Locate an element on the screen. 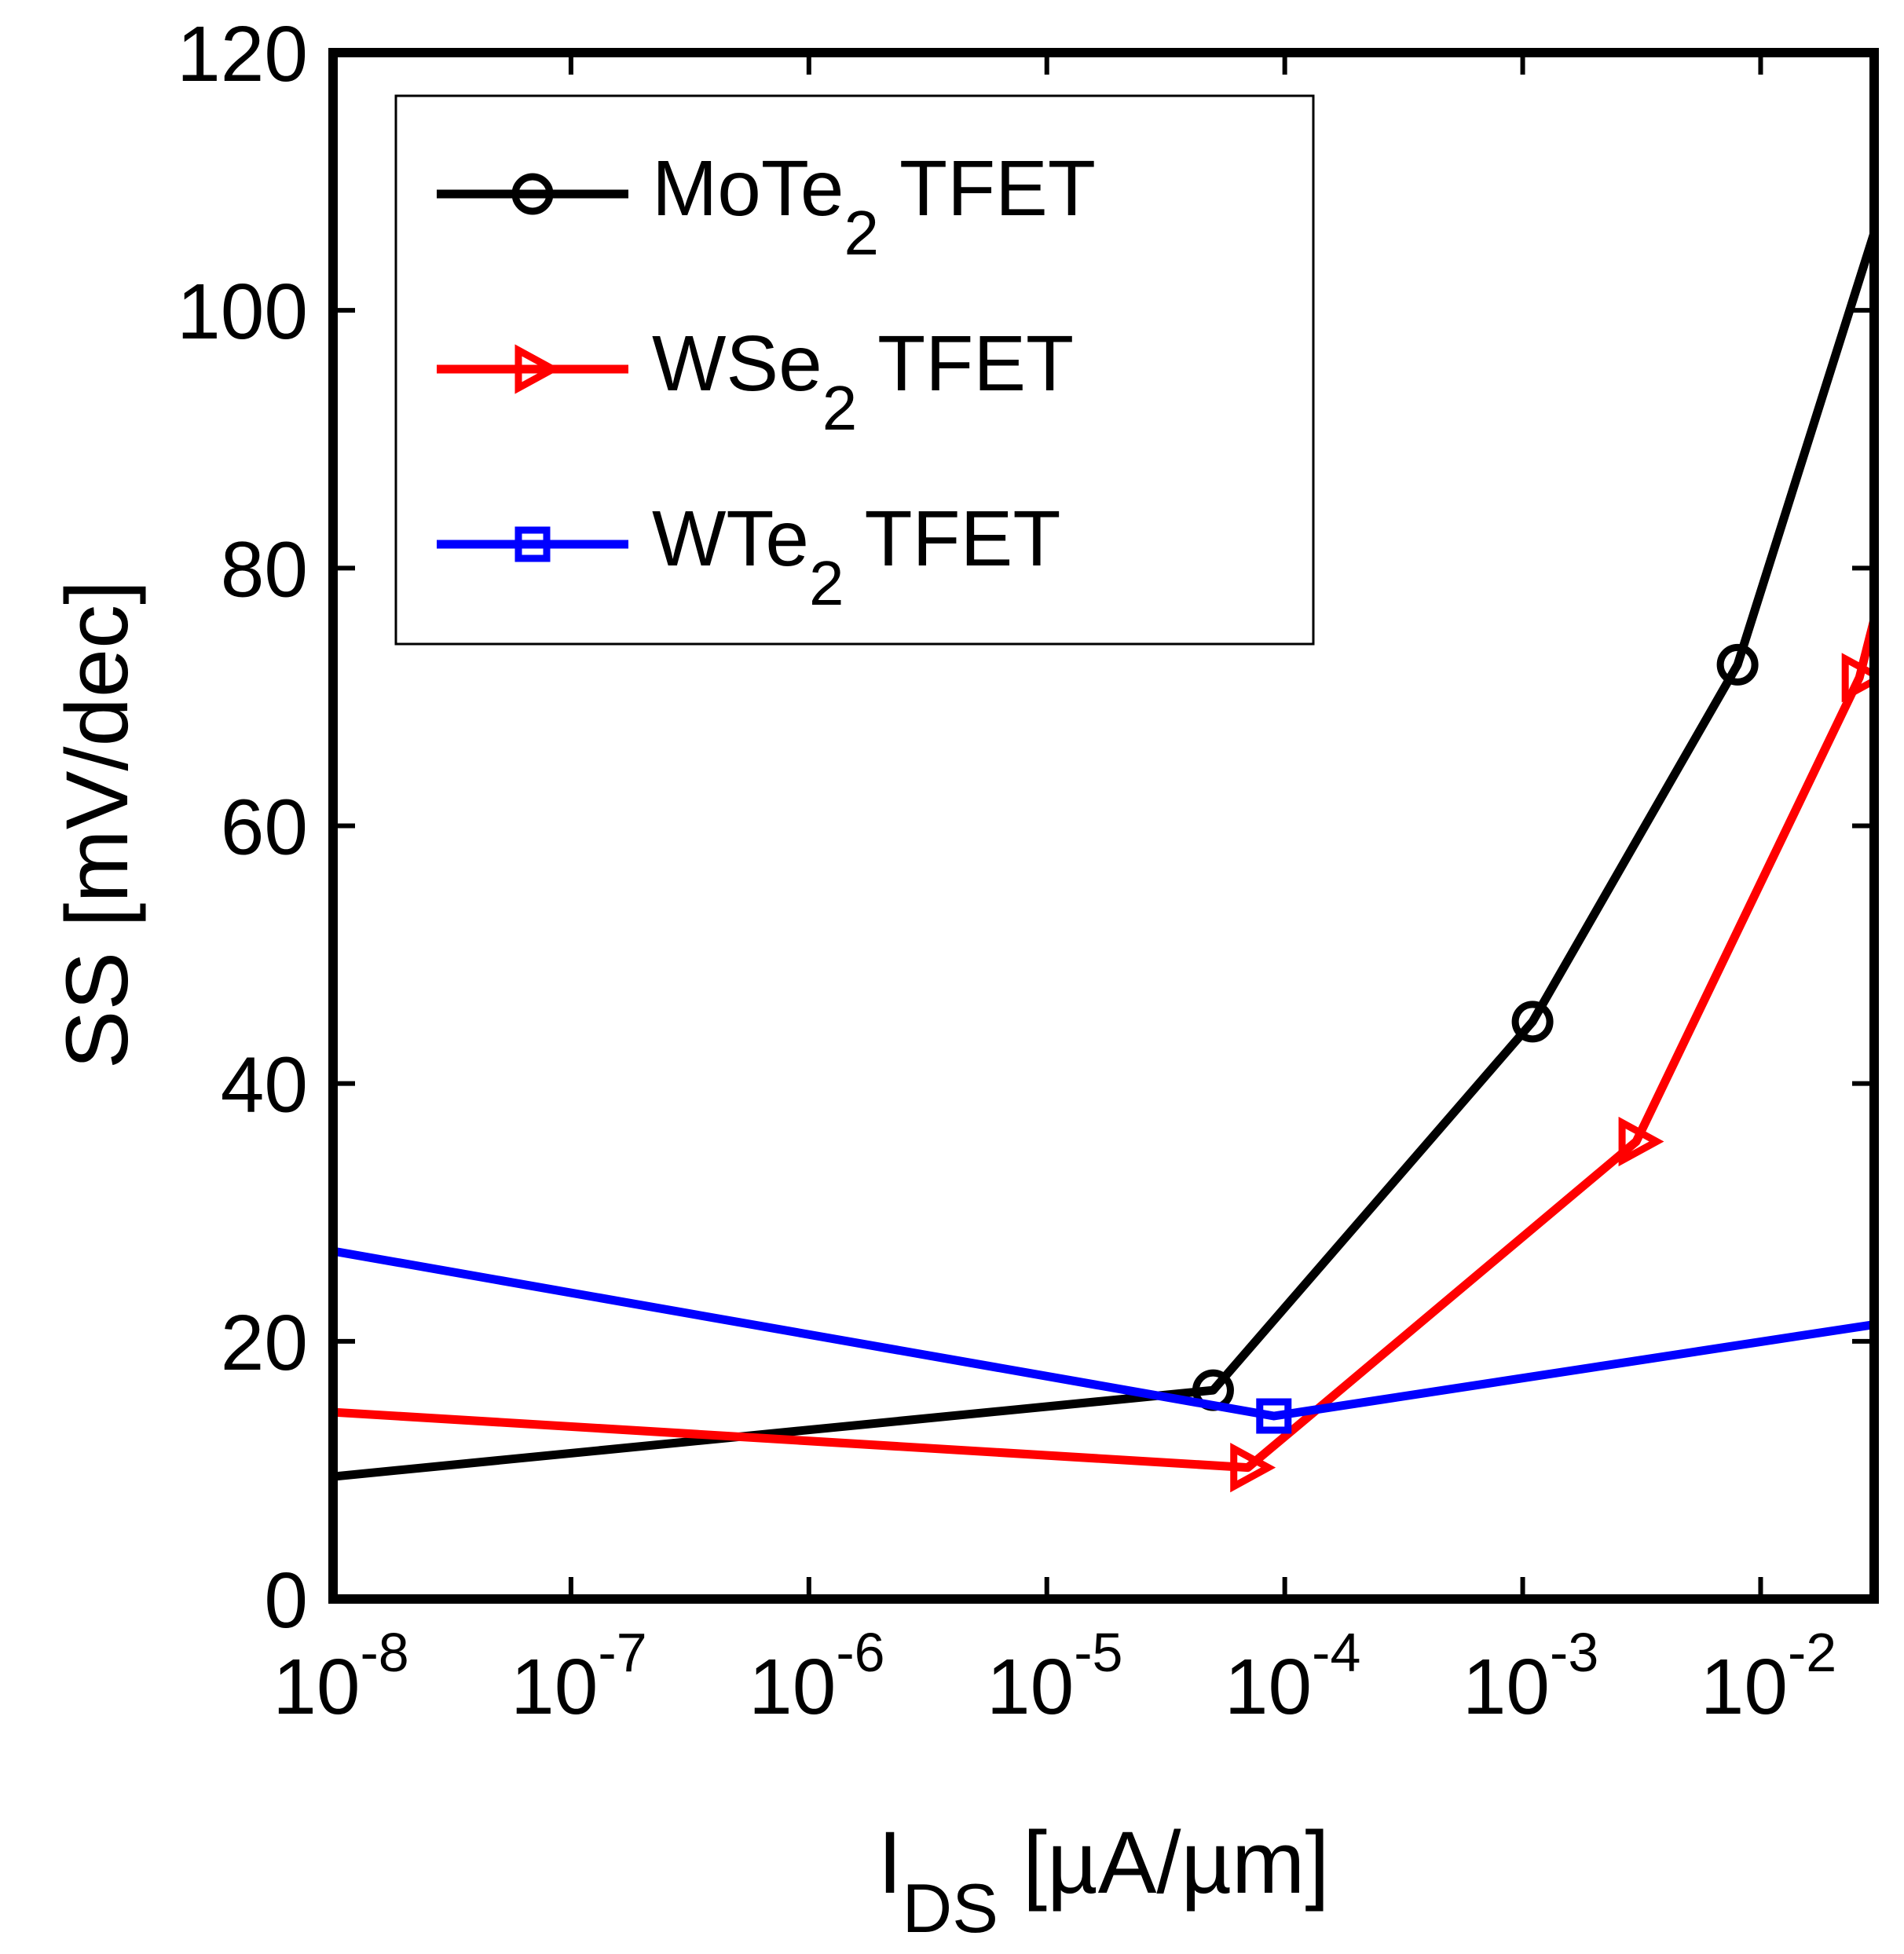 This screenshot has width=1904, height=1954. x-tick-label: 10⁻⁴ is located at coordinates (1292, 1676).